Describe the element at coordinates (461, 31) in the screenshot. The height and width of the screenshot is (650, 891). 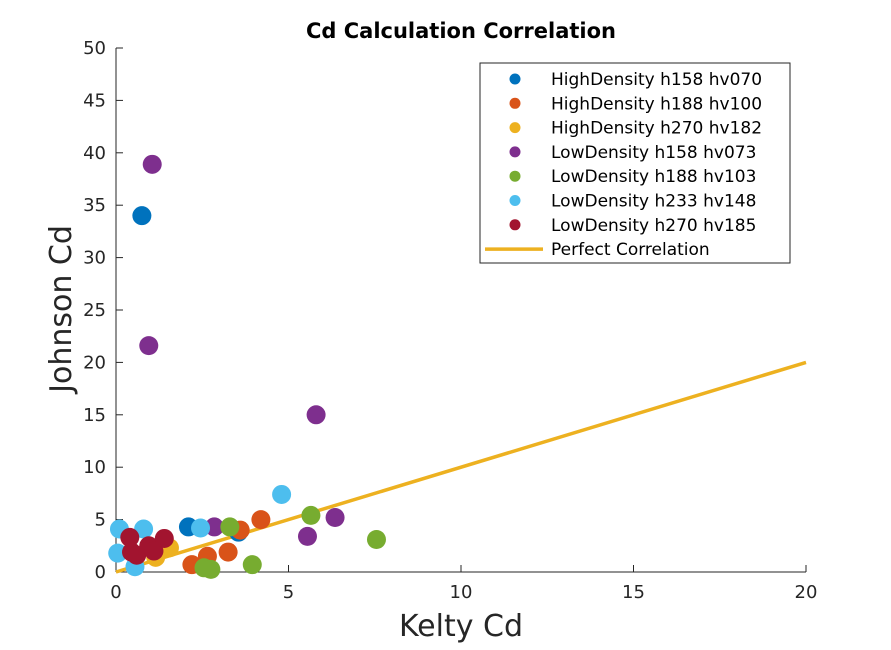
I see `chart-title: Cd Calculation Correlation` at that location.